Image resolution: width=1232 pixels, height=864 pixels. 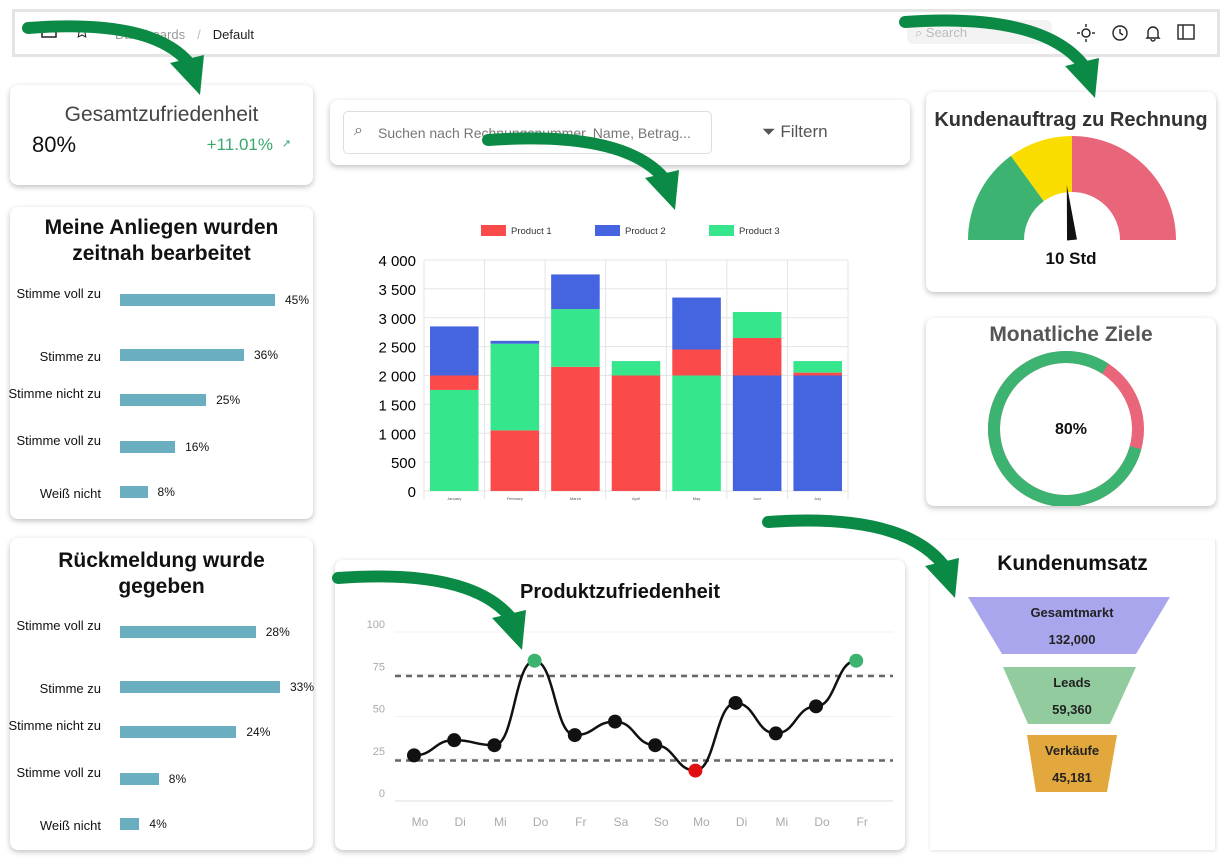 I want to click on x-tick-label: April, so click(x=636, y=498).